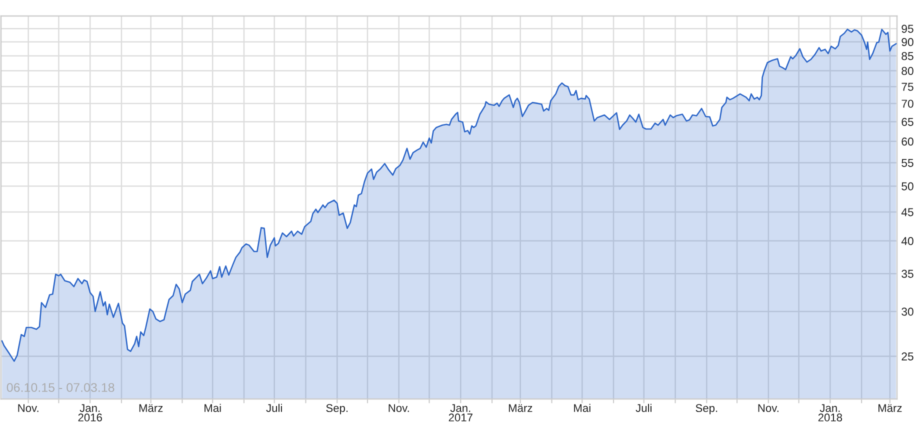 This screenshot has height=428, width=917. I want to click on y-tick-label: 70, so click(908, 104).